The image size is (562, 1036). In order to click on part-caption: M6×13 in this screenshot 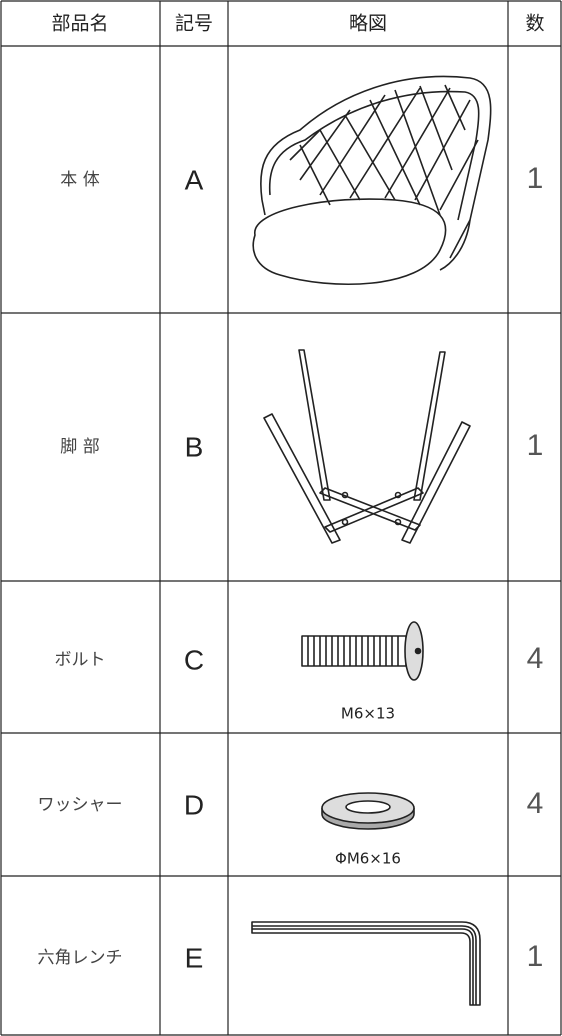, I will do `click(368, 714)`.